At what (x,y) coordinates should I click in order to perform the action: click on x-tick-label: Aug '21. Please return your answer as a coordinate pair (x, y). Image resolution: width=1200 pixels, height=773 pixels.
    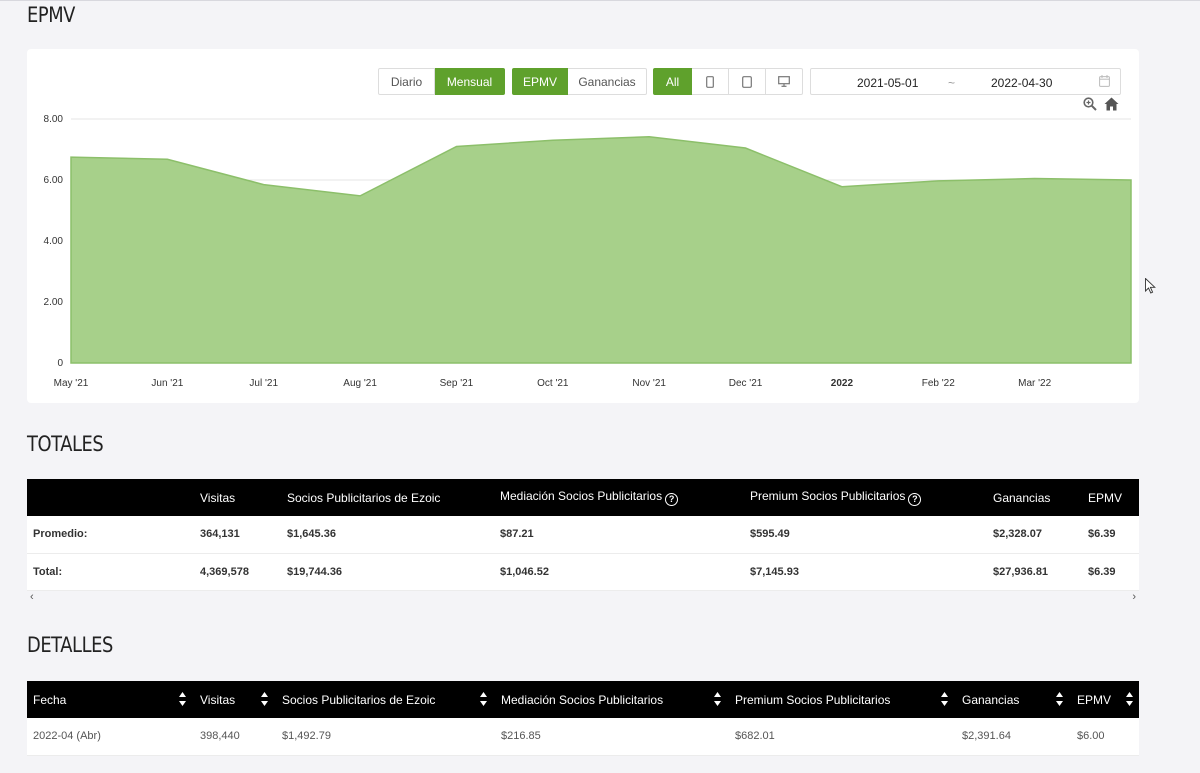
    Looking at the image, I should click on (360, 383).